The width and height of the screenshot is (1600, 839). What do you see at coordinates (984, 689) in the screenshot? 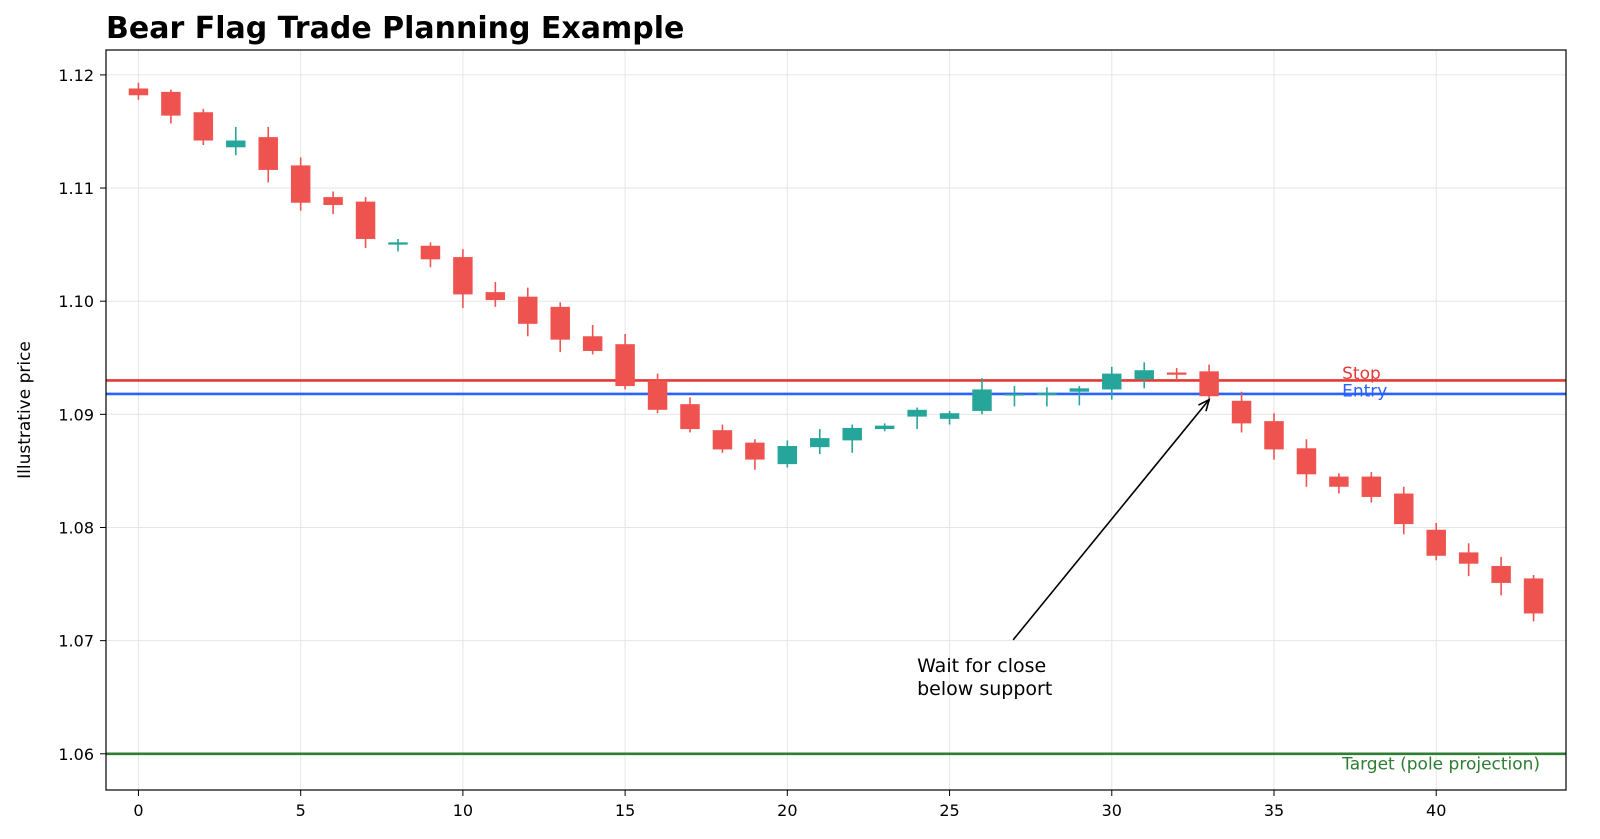
I see `annotation-text: below support` at bounding box center [984, 689].